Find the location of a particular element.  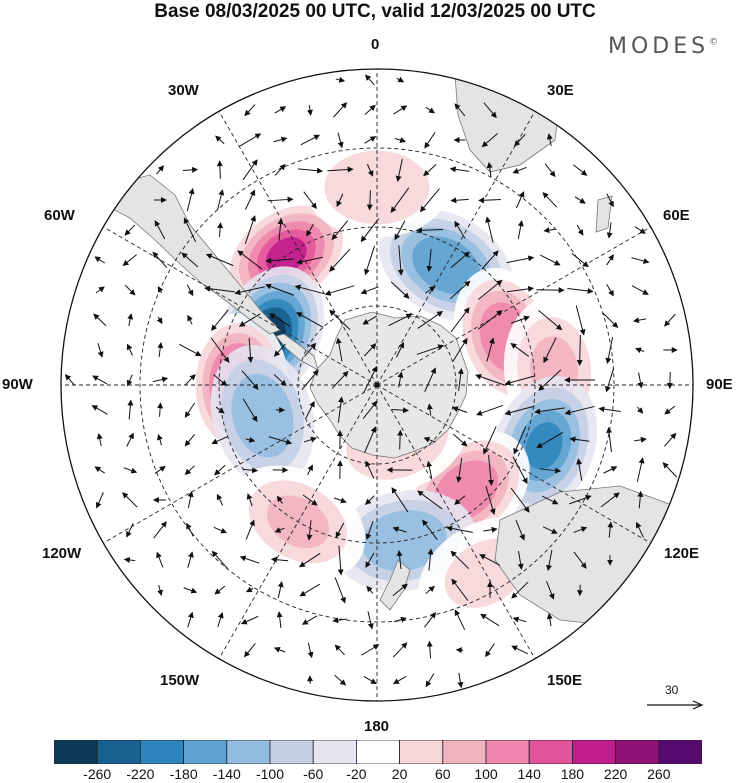

colorbar is located at coordinates (378, 752).